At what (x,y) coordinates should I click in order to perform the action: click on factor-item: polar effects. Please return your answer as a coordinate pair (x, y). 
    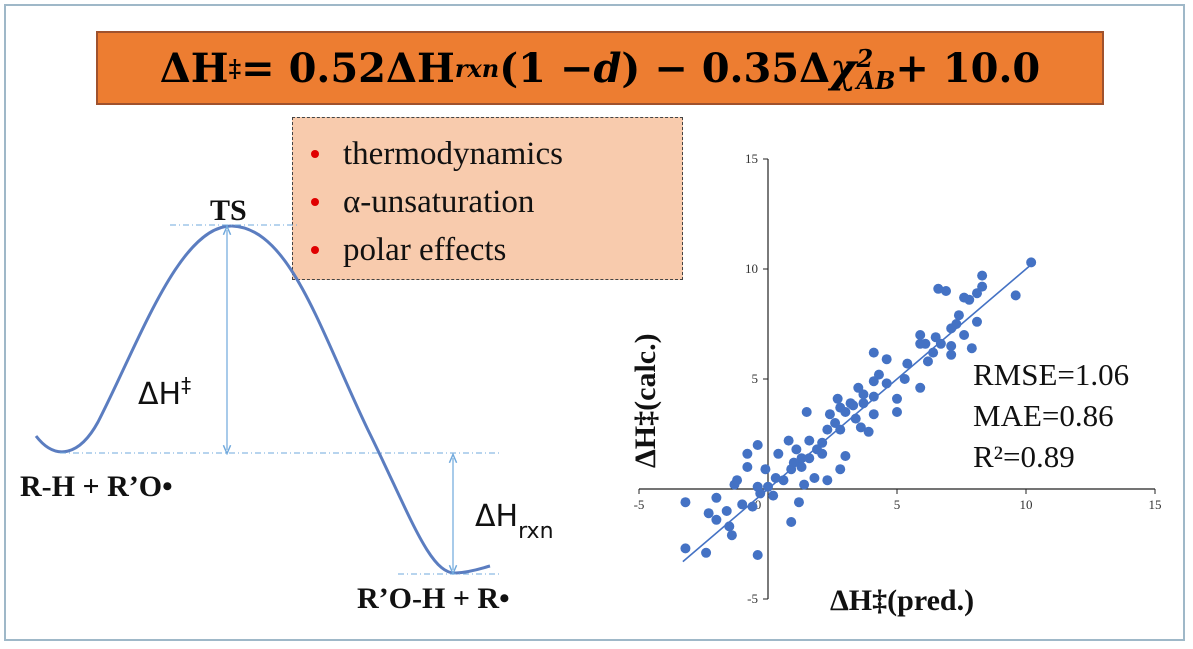
    Looking at the image, I should click on (493, 250).